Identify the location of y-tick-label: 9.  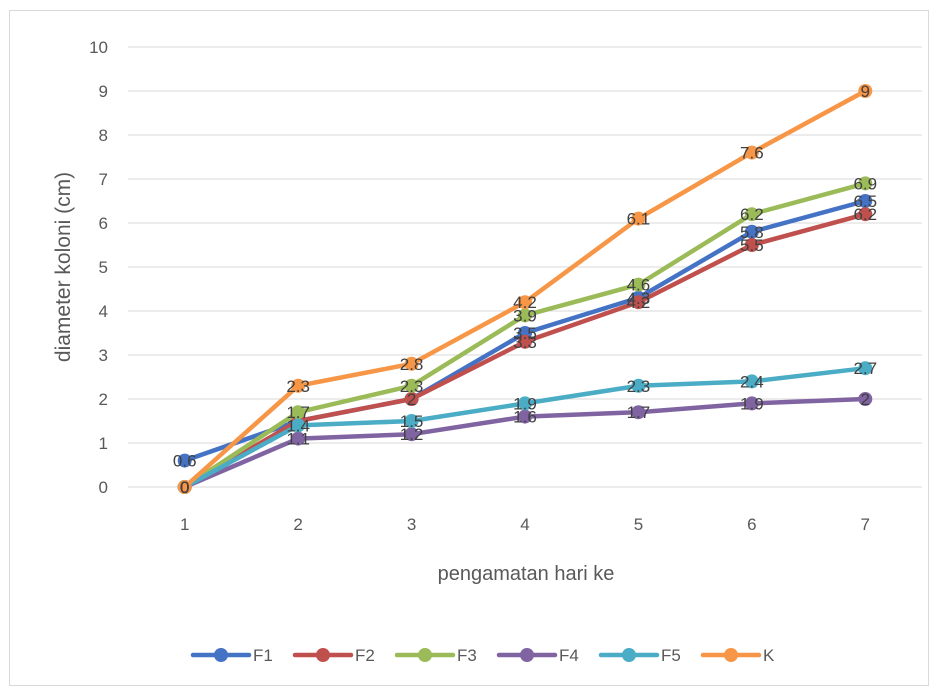
(103, 91).